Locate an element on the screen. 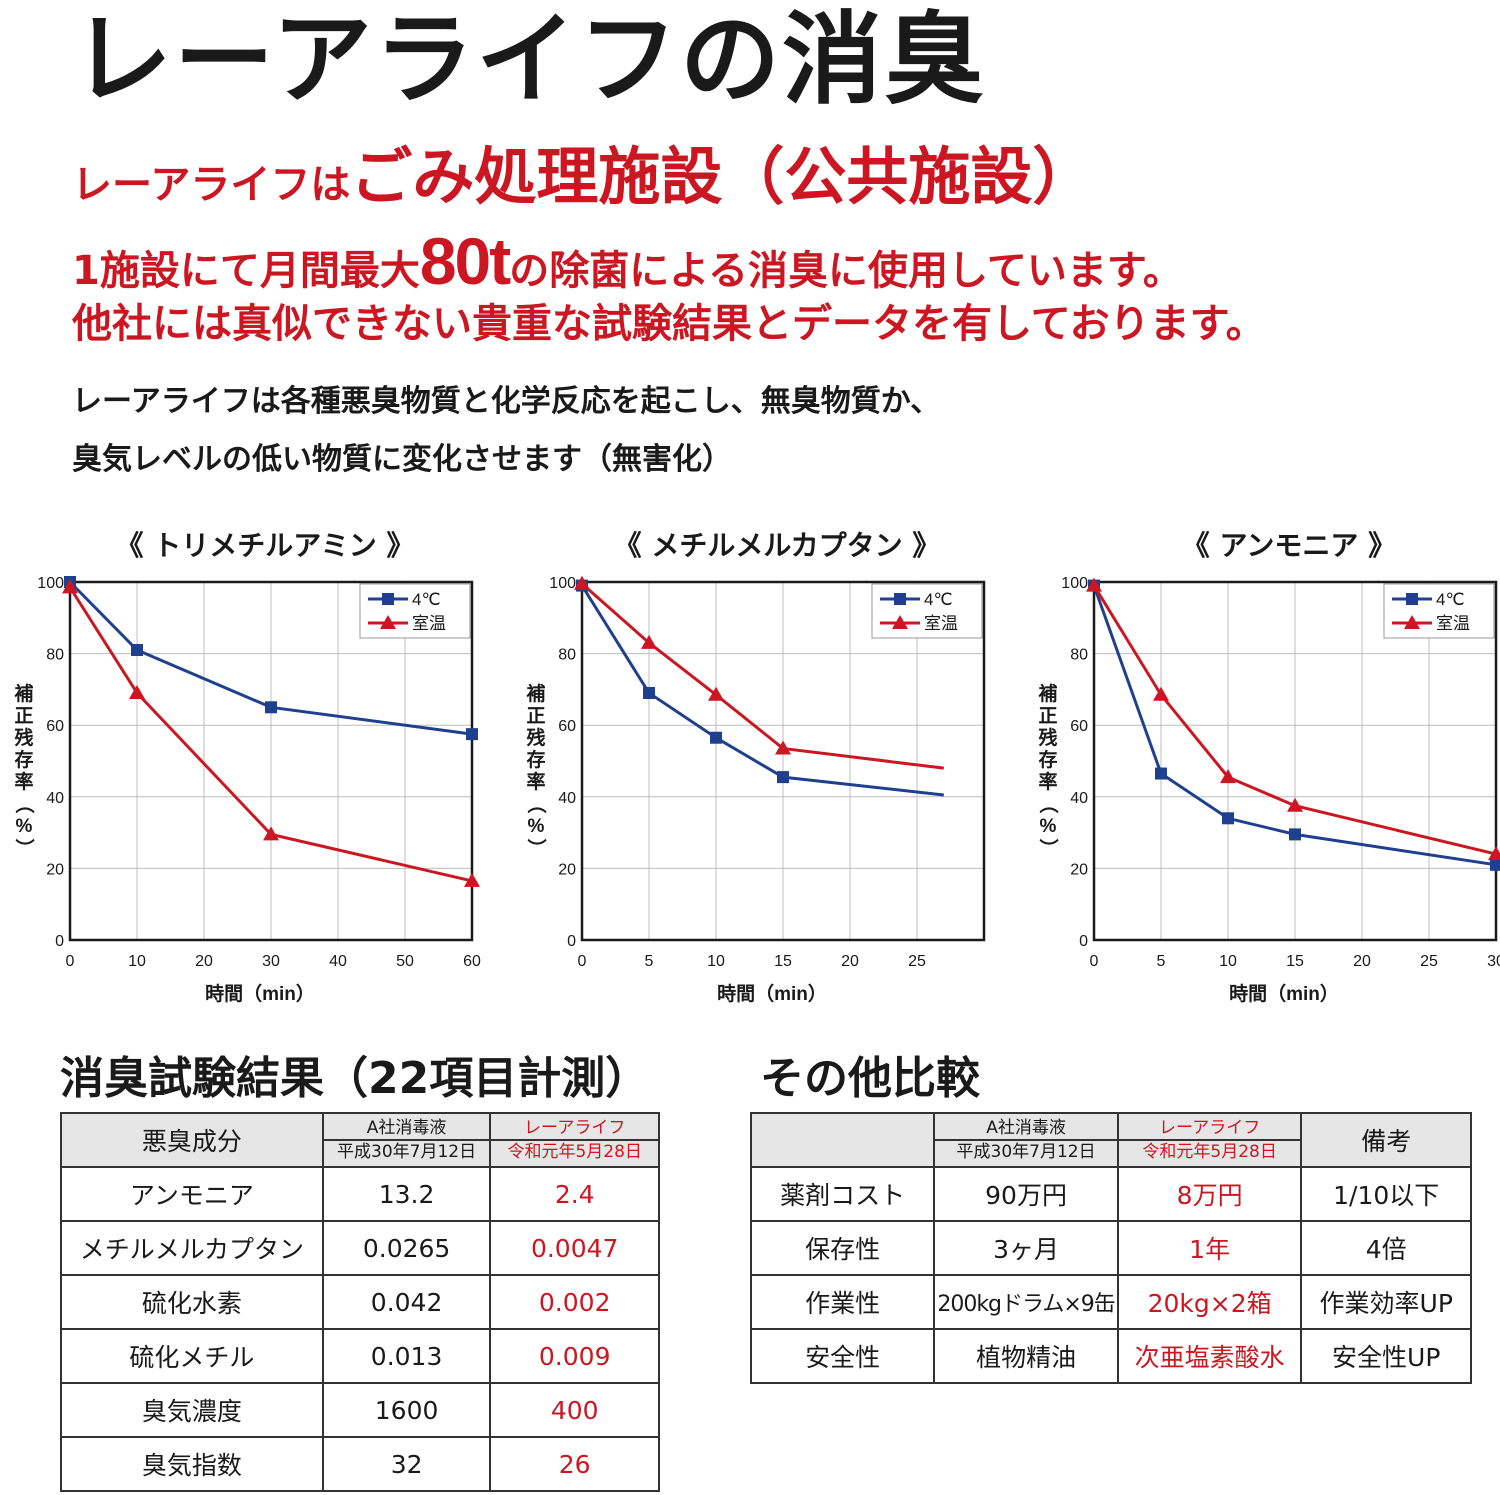  table2-cell: 1/10以下 is located at coordinates (1386, 1194).